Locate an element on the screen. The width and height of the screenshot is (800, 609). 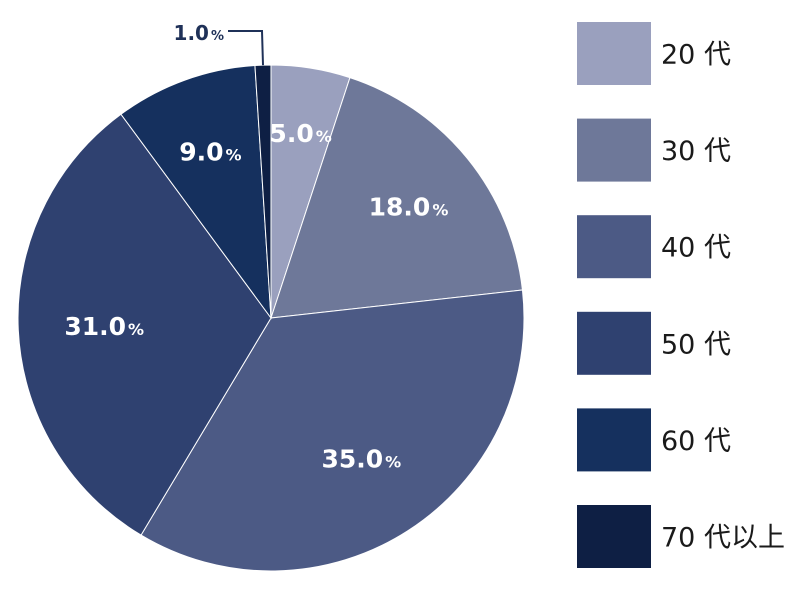
pie-slice-30s is located at coordinates (396, 197).